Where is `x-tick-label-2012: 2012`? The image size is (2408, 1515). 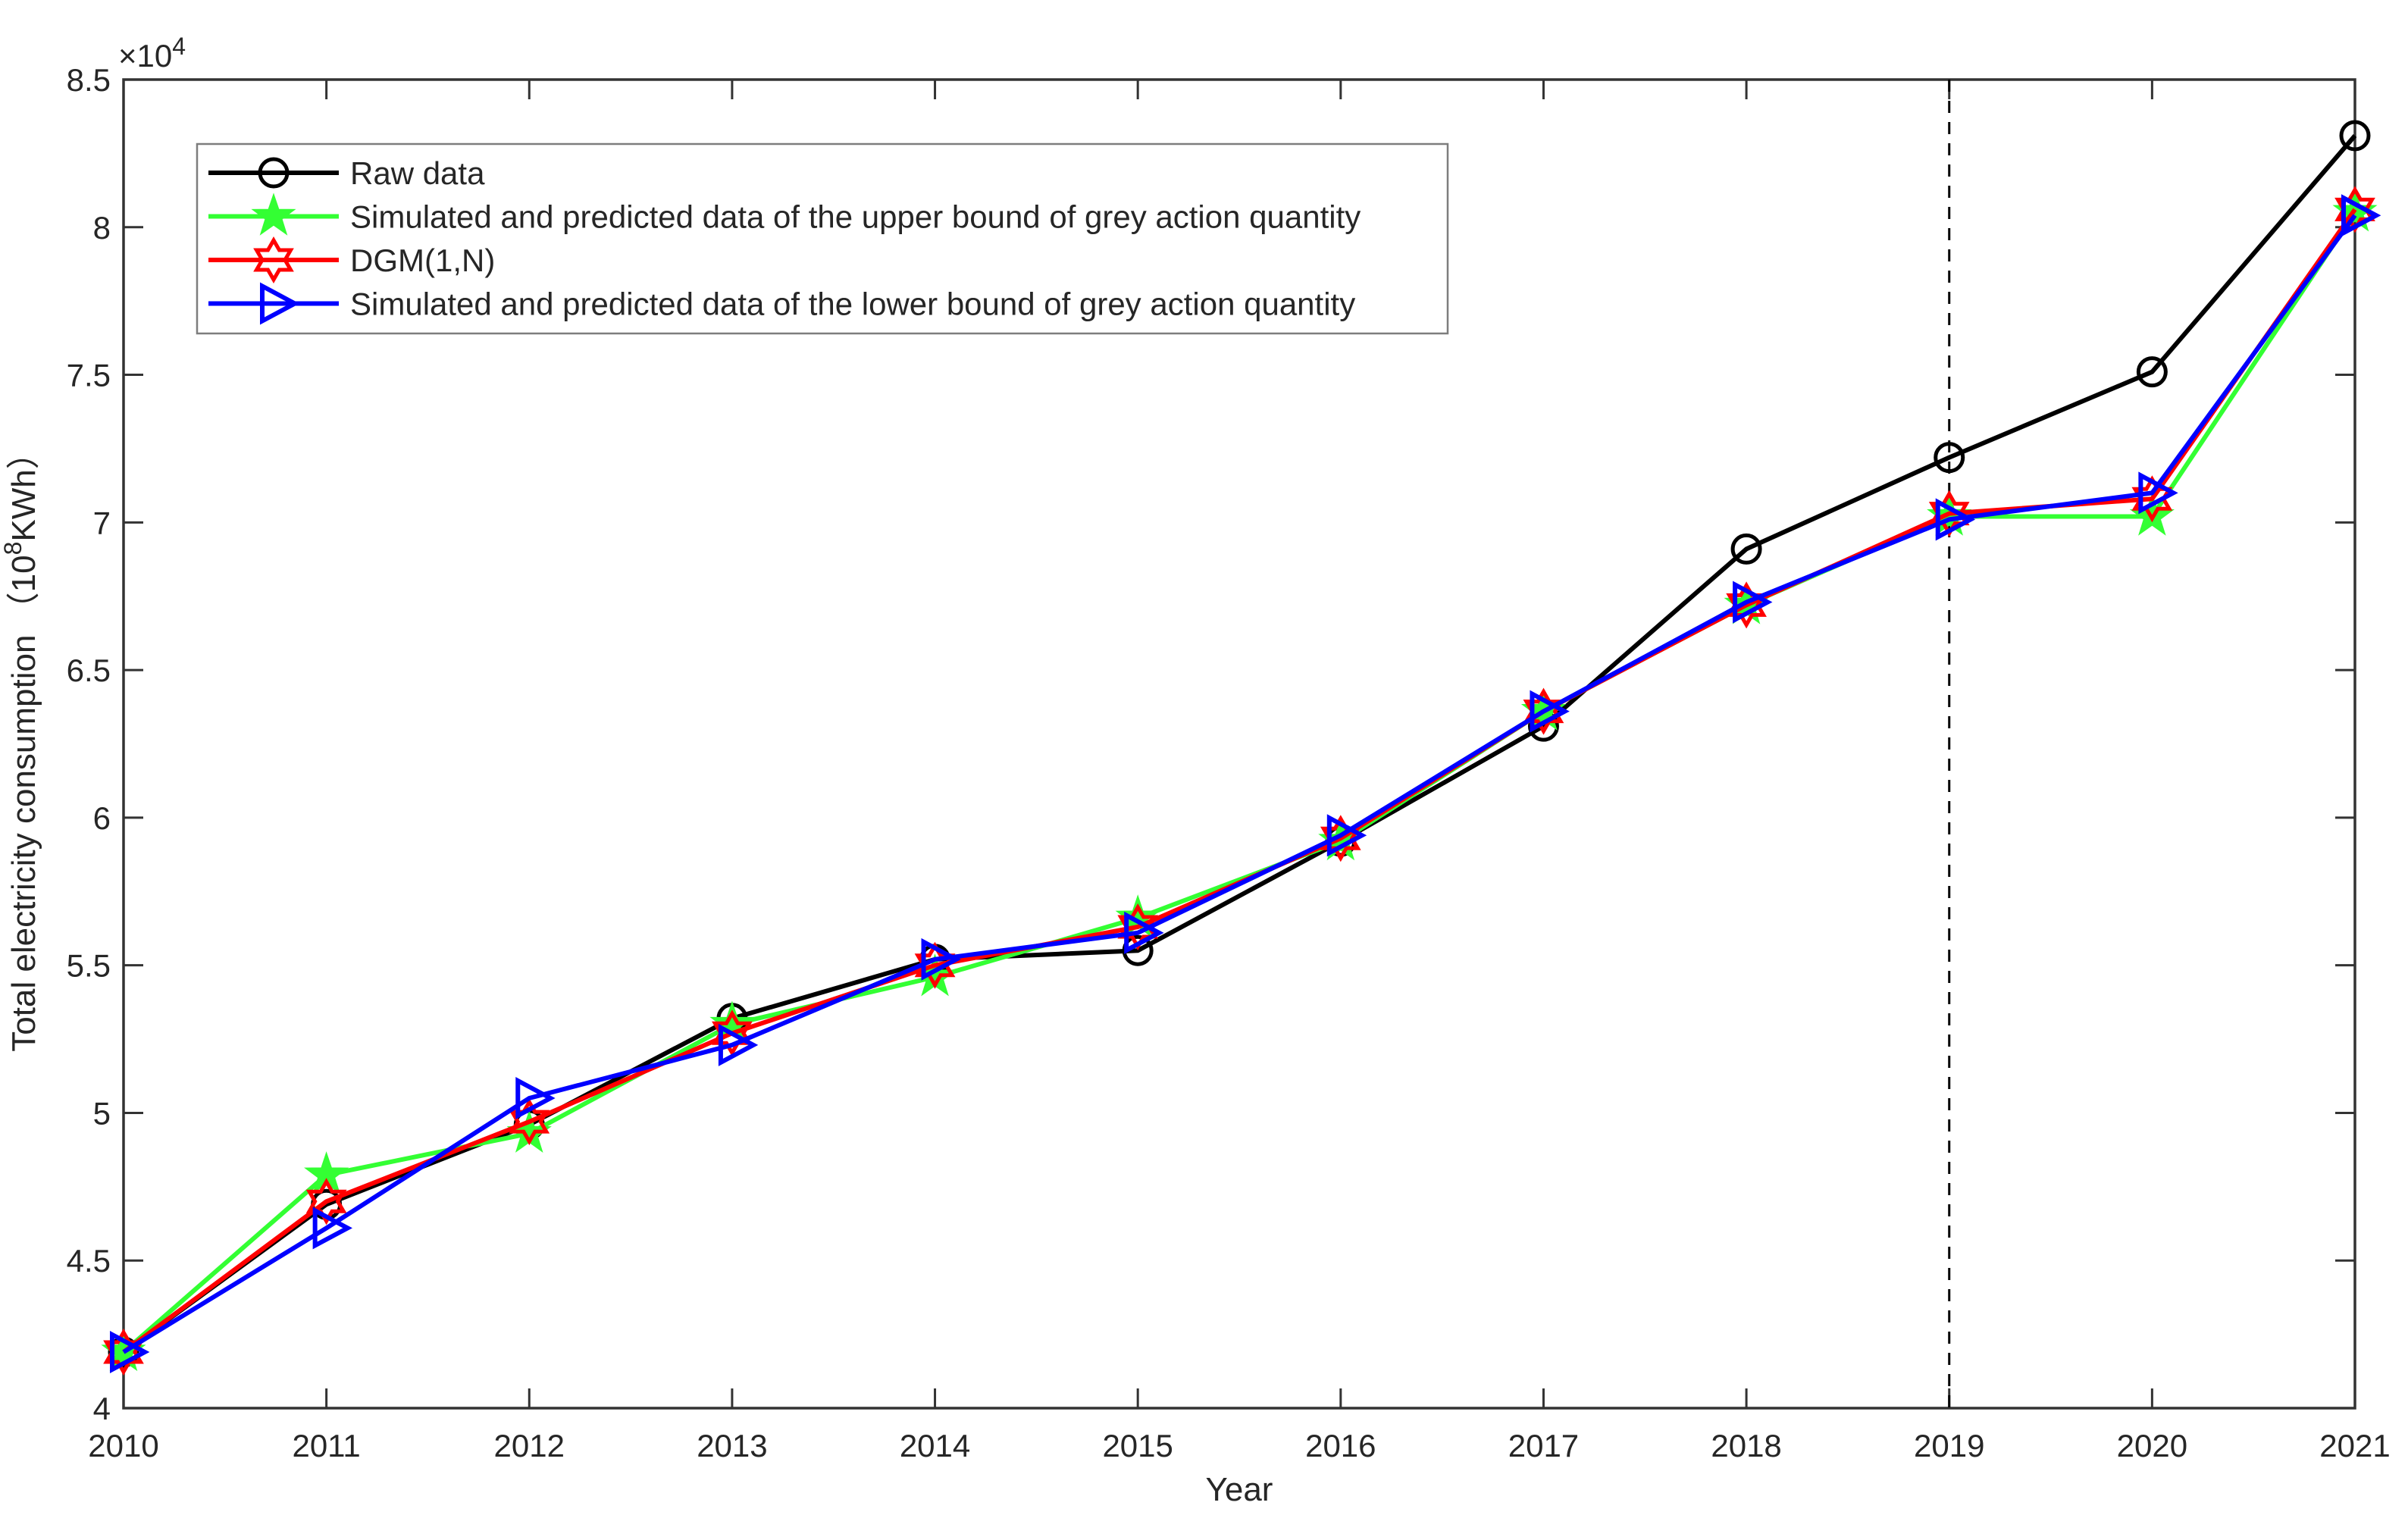 x-tick-label-2012: 2012 is located at coordinates (529, 1445).